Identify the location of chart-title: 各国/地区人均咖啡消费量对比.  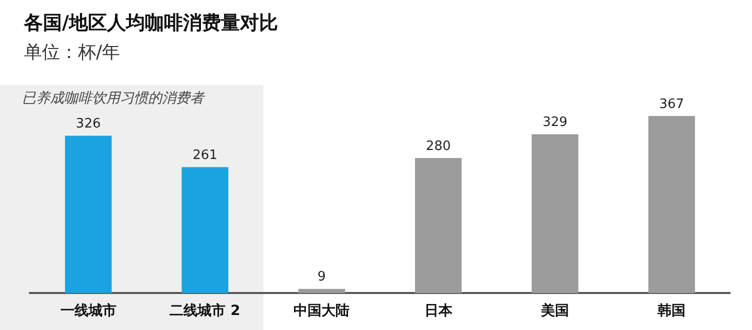
(151, 23).